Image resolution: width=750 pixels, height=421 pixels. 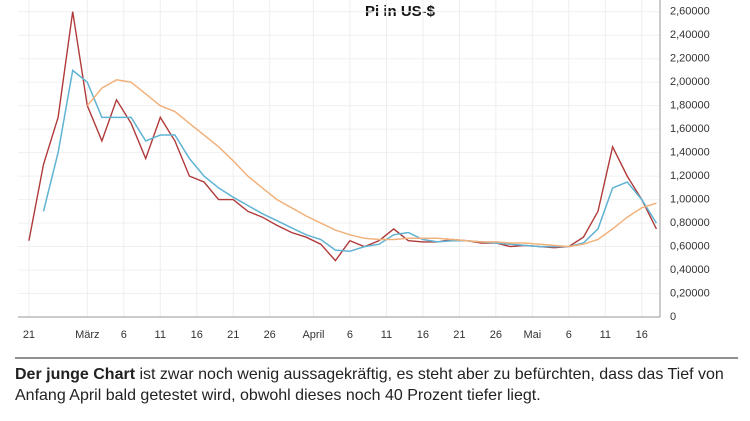 I want to click on y-tick-label: 1,20000, so click(x=690, y=176).